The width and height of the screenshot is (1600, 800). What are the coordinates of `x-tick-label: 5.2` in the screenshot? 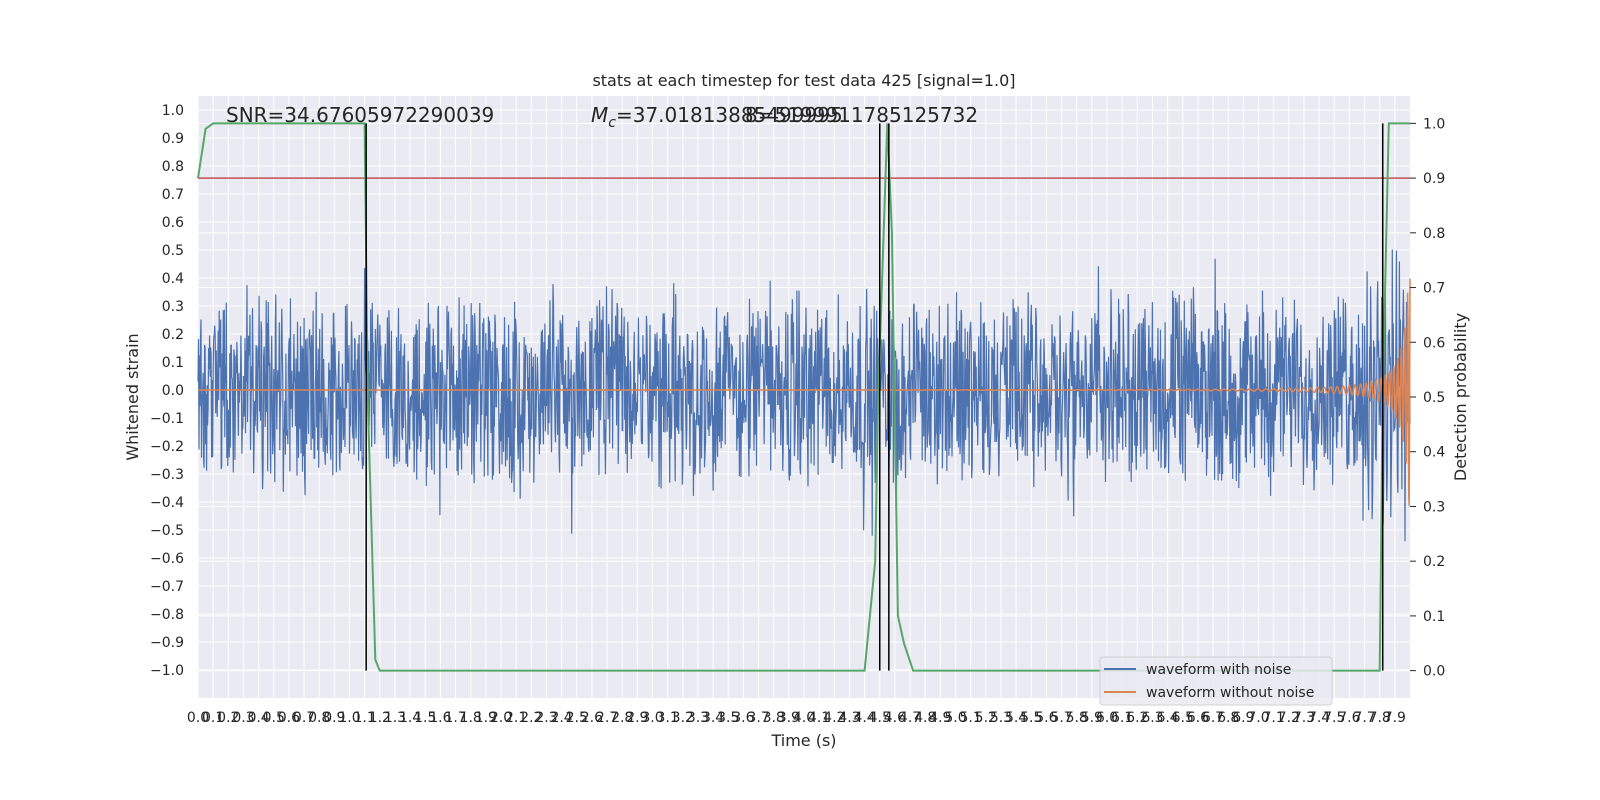 It's located at (986, 718).